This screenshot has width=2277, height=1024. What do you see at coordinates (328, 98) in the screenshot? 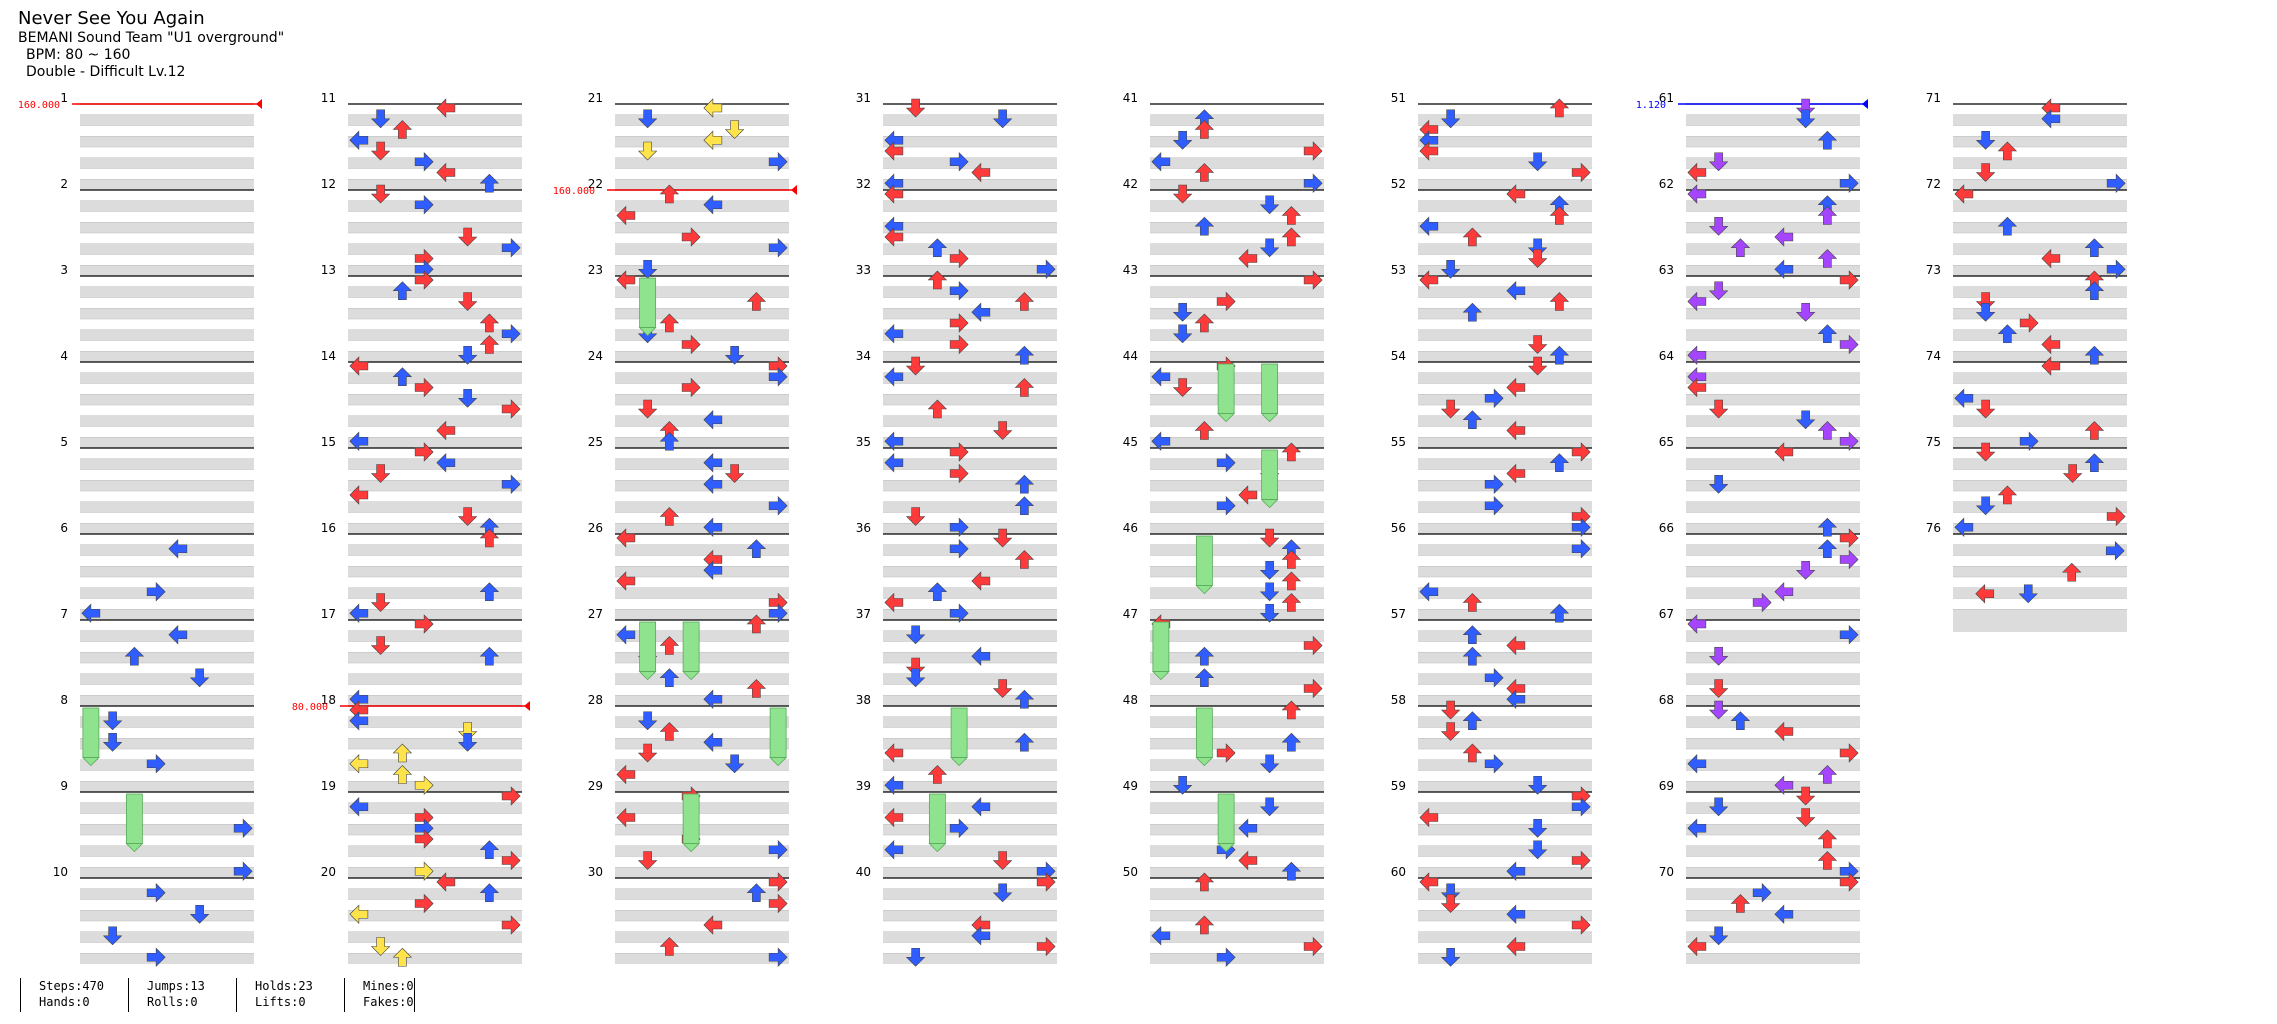
I see `measure-number: 11` at bounding box center [328, 98].